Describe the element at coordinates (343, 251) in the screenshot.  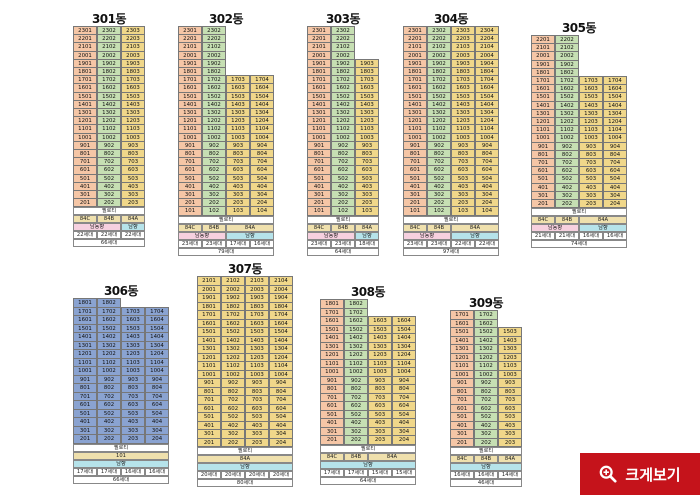
I see `total-count-row: 64세대` at that location.